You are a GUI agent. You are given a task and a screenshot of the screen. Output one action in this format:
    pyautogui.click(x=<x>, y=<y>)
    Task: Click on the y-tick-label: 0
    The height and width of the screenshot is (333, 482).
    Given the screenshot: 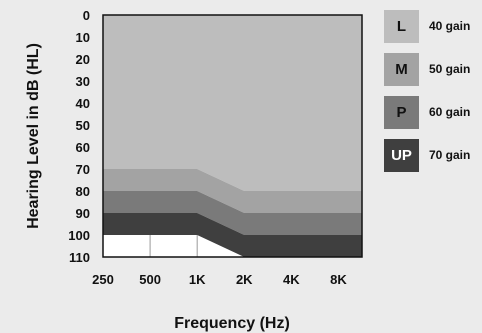 What is the action you would take?
    pyautogui.click(x=86, y=15)
    